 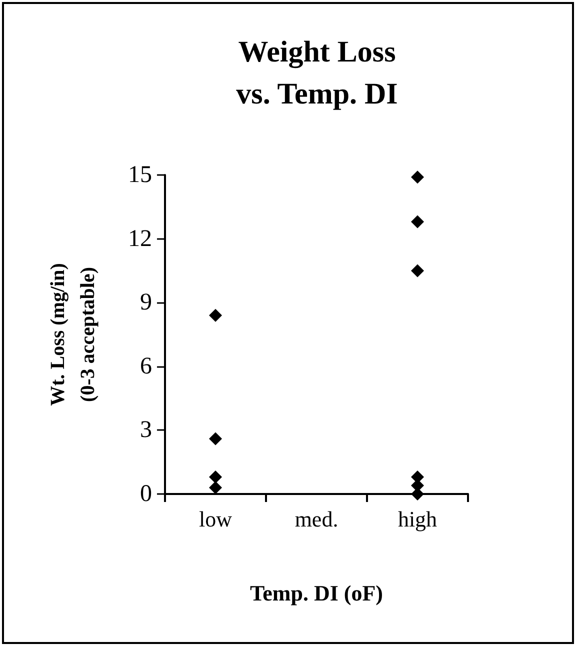 I want to click on y-axis-title: Wt. Loss (mg/in) (0-3 acceptable), so click(x=73, y=334).